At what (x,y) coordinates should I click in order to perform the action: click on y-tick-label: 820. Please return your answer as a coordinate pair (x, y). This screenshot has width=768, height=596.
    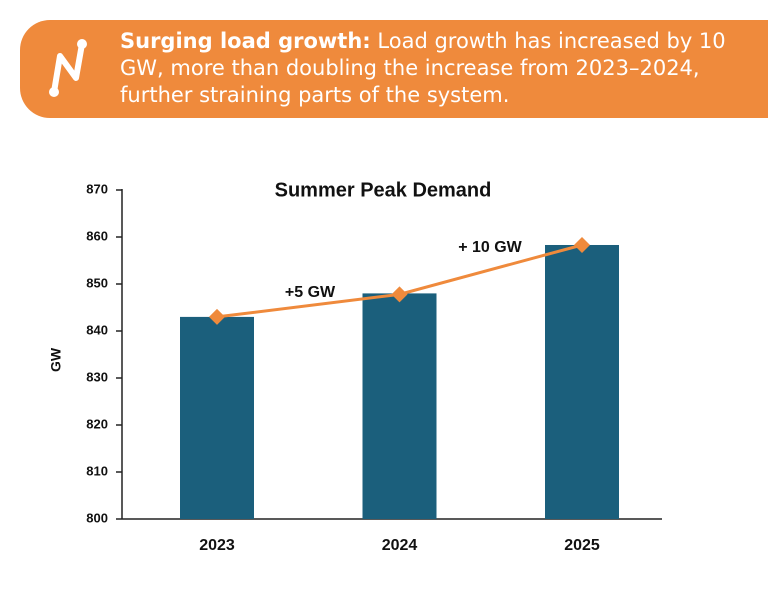
    Looking at the image, I should click on (97, 423).